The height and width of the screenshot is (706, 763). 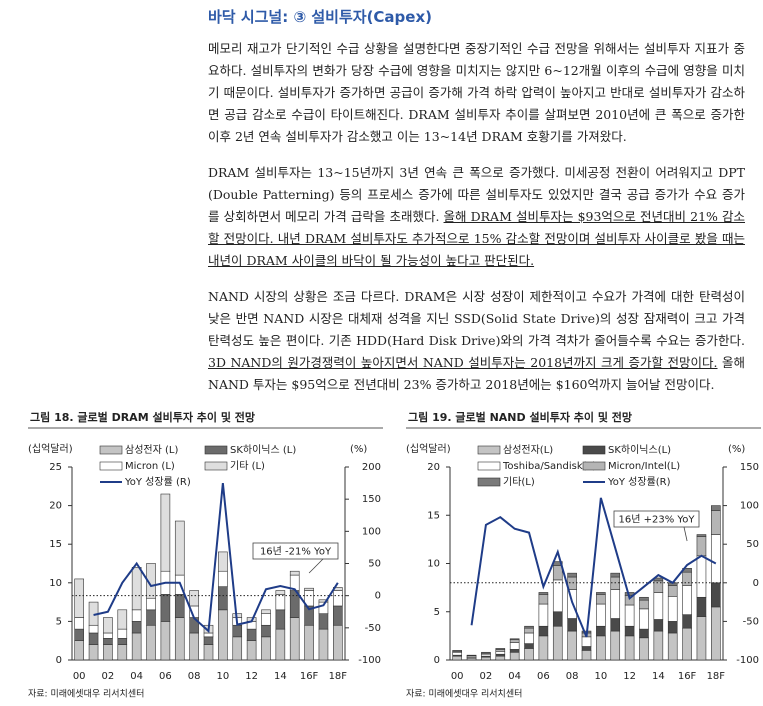 I want to click on annotation-pointer, so click(x=685, y=534).